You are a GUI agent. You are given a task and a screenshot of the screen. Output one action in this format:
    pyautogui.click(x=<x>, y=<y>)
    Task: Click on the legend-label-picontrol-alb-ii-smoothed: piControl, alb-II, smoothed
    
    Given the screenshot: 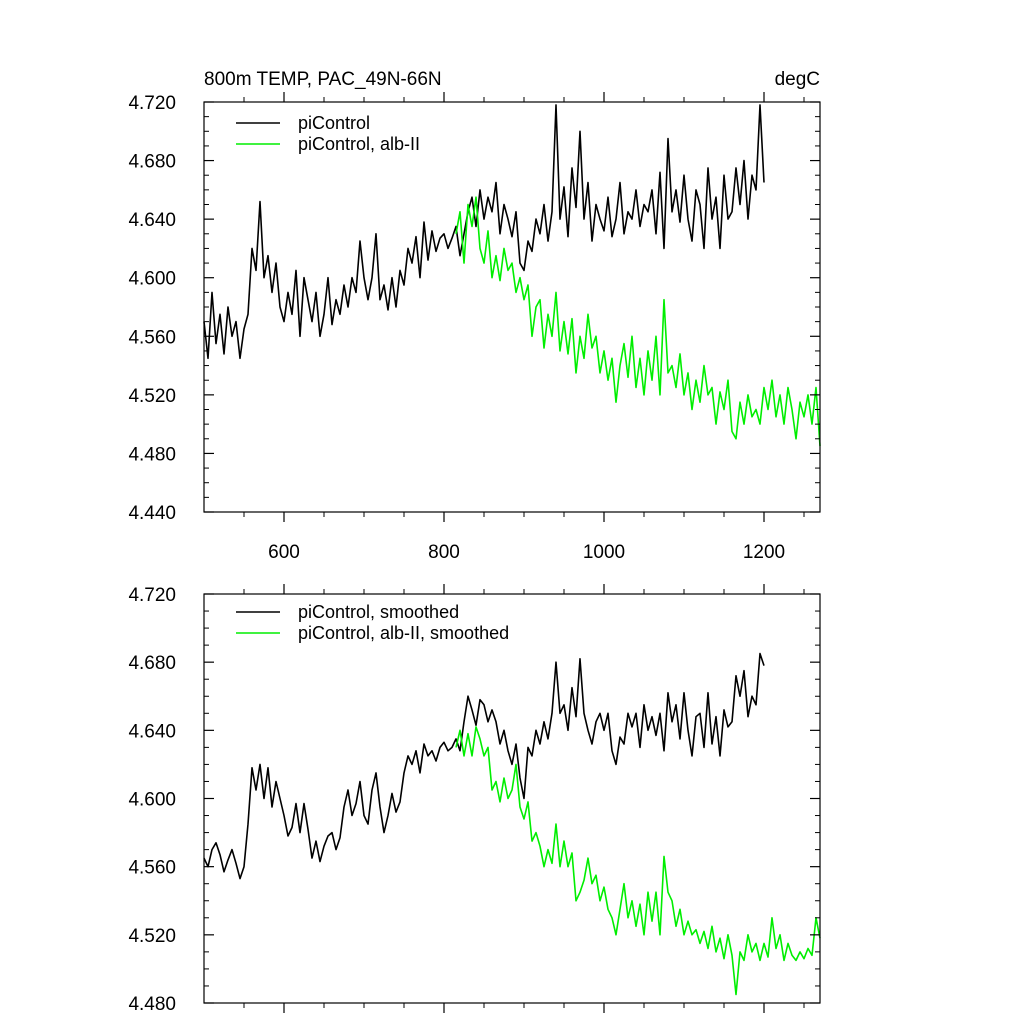 What is the action you would take?
    pyautogui.click(x=403, y=633)
    